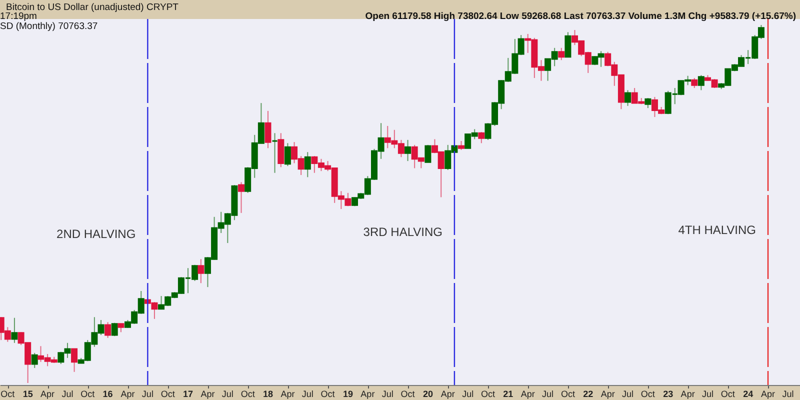 This screenshot has width=800, height=400. Describe the element at coordinates (267, 394) in the screenshot. I see `x-tick-label: 18` at that location.